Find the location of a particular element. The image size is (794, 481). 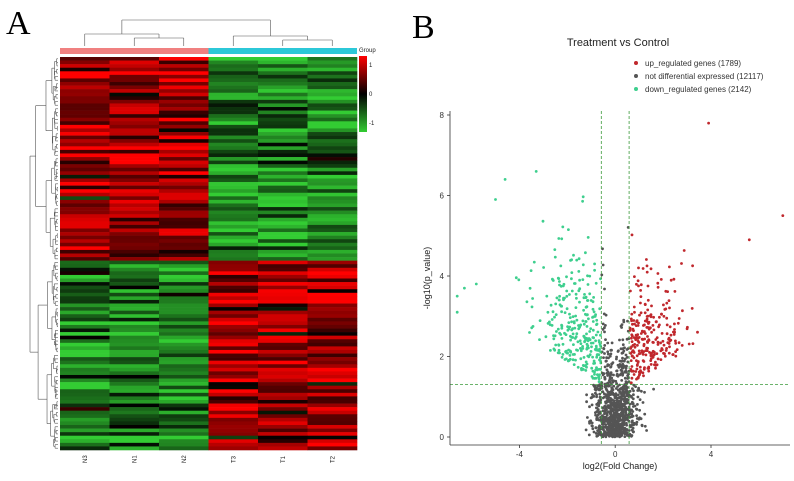

colorbar-ticks: 1 0 -1 is located at coordinates (372, 95).